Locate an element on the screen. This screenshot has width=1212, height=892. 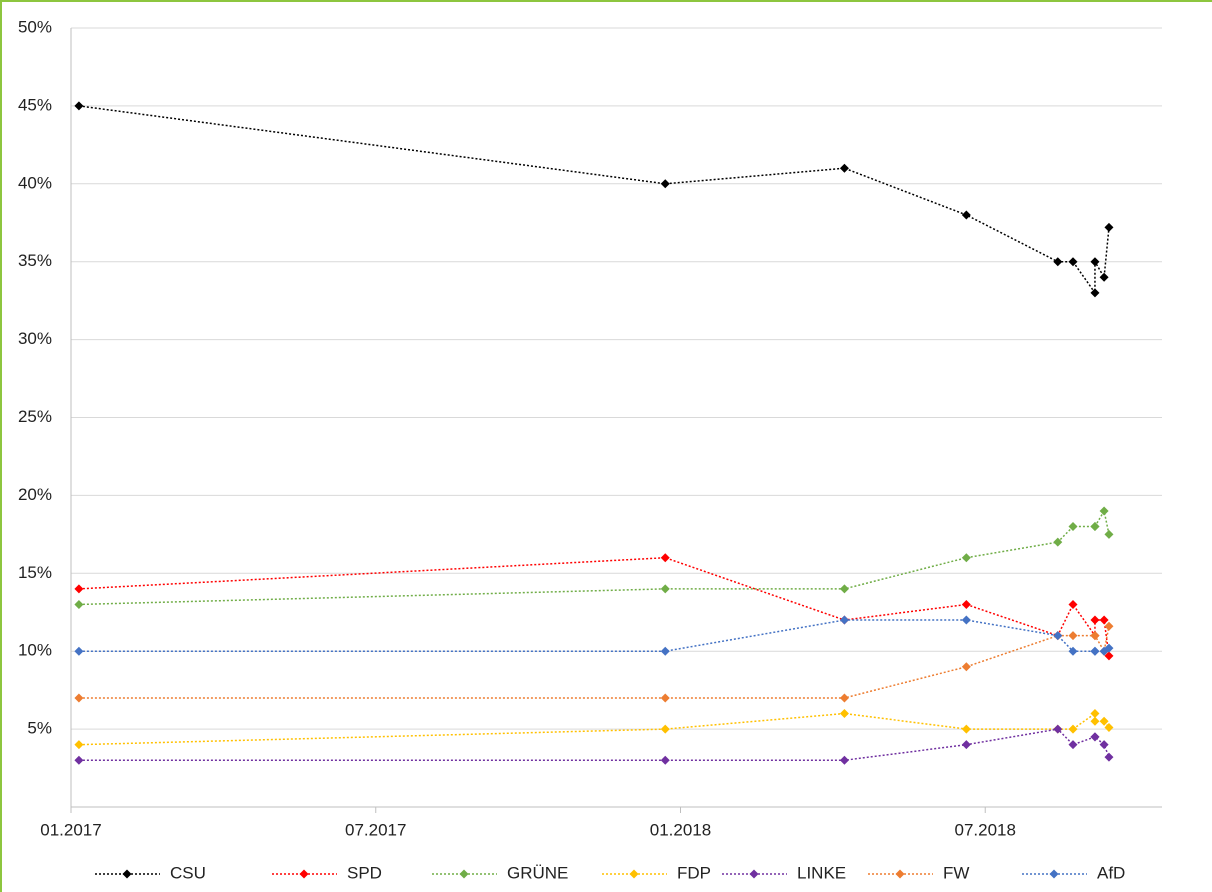
y-tick-label: 30% is located at coordinates (35, 338).